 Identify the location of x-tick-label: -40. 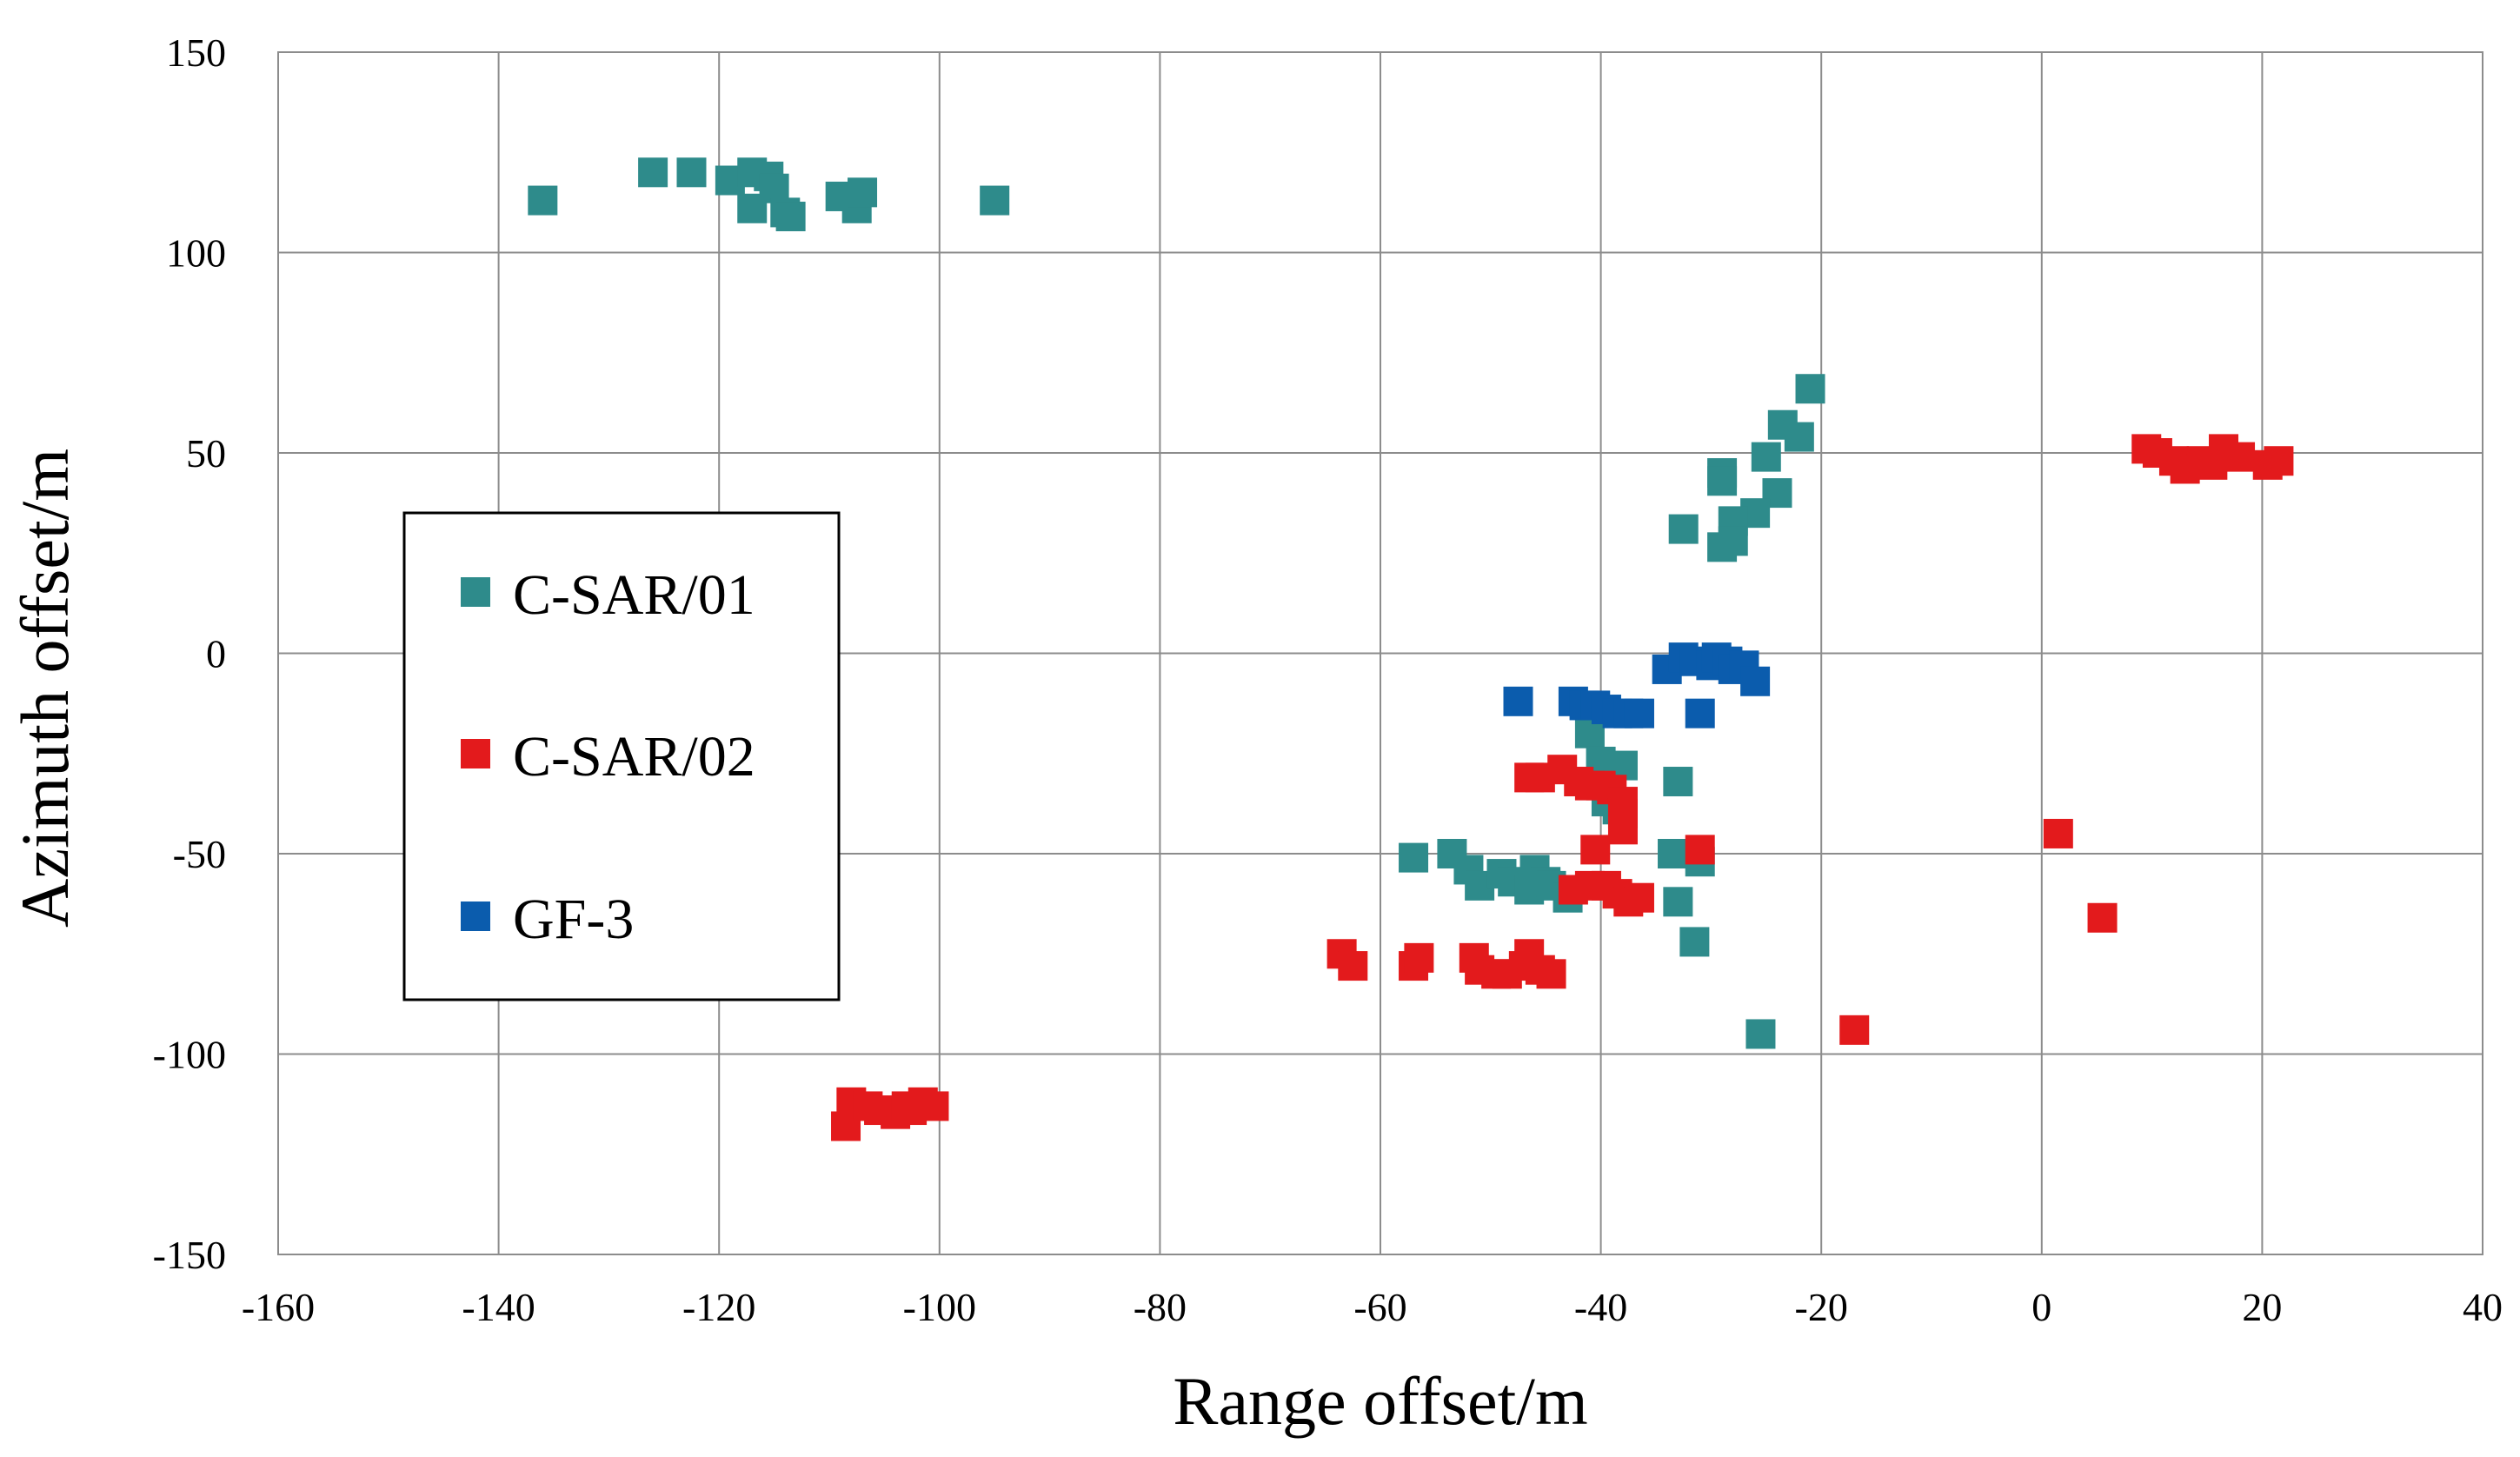
(1600, 1307).